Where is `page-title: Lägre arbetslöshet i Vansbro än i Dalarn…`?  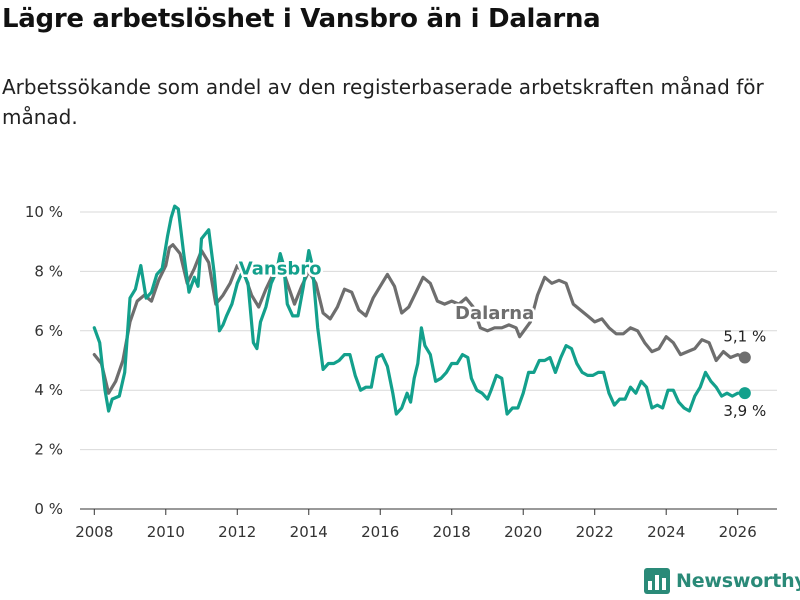
page-title: Lägre arbetslöshet i Vansbro än i Dalarn… is located at coordinates (301, 19).